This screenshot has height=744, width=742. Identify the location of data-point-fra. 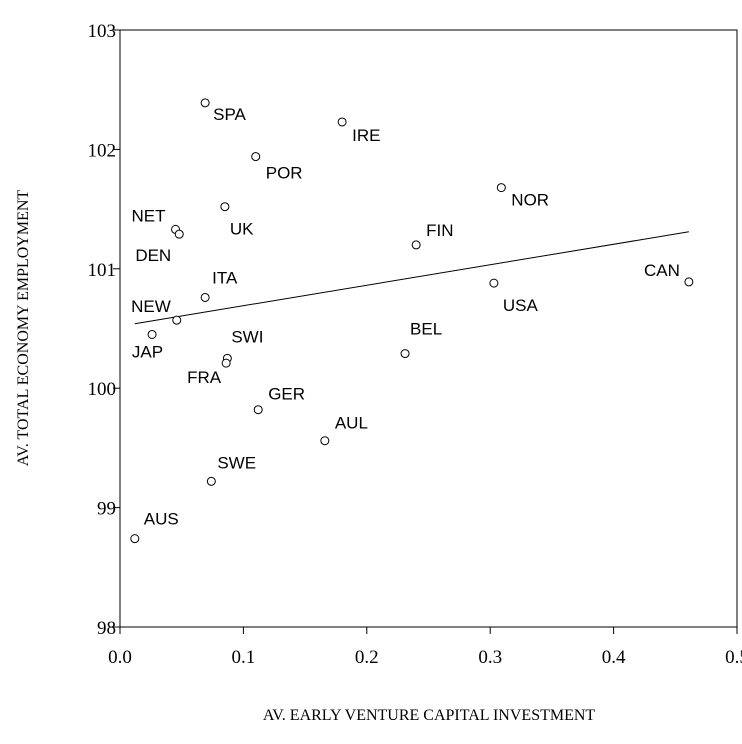
(226, 363).